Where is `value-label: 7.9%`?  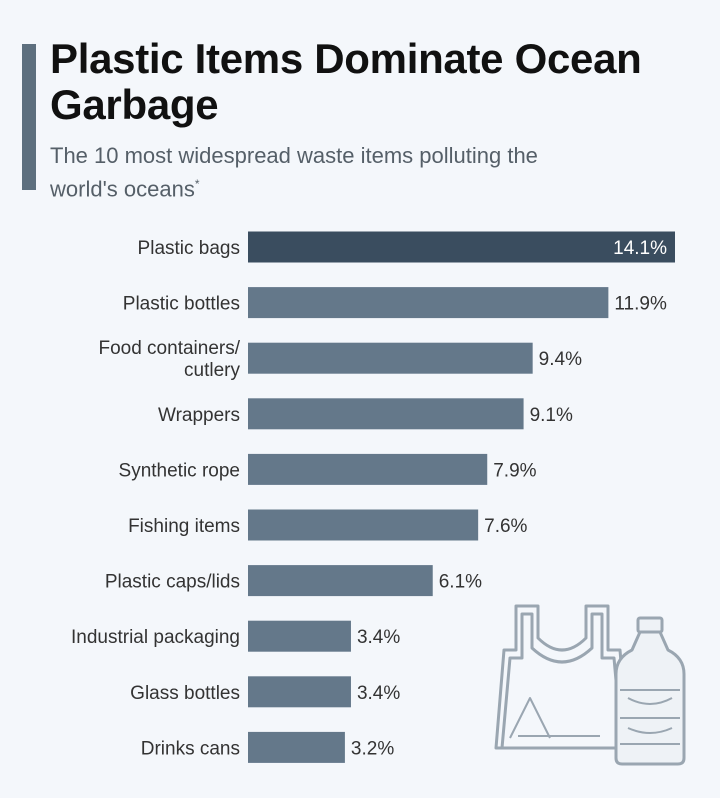
value-label: 7.9% is located at coordinates (514, 470).